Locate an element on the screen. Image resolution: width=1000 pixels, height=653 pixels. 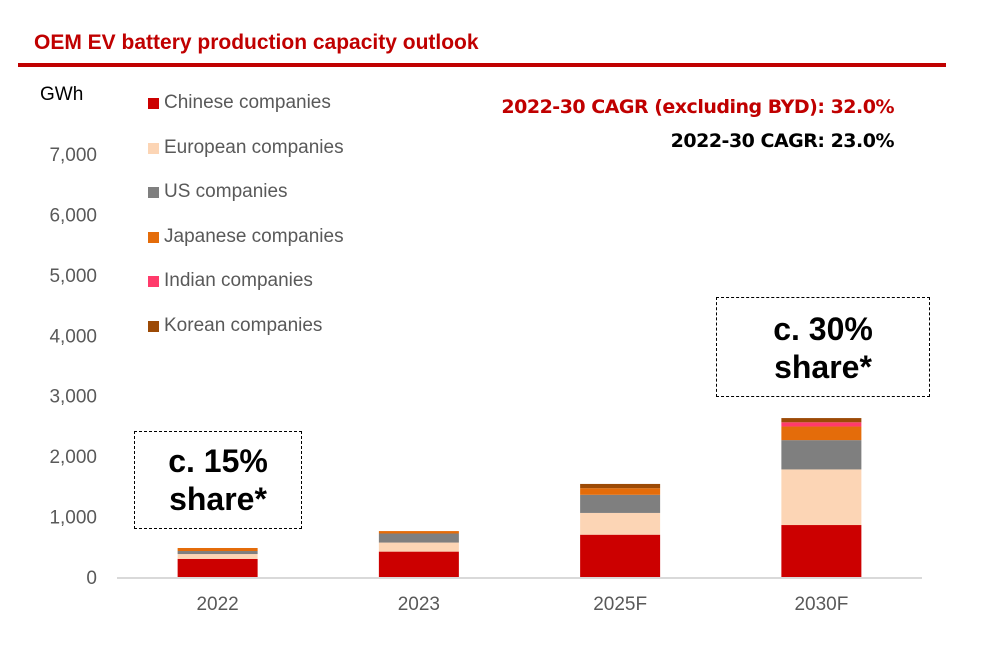
cagr-total: 2022-30 CAGR: 23.0% is located at coordinates (782, 141).